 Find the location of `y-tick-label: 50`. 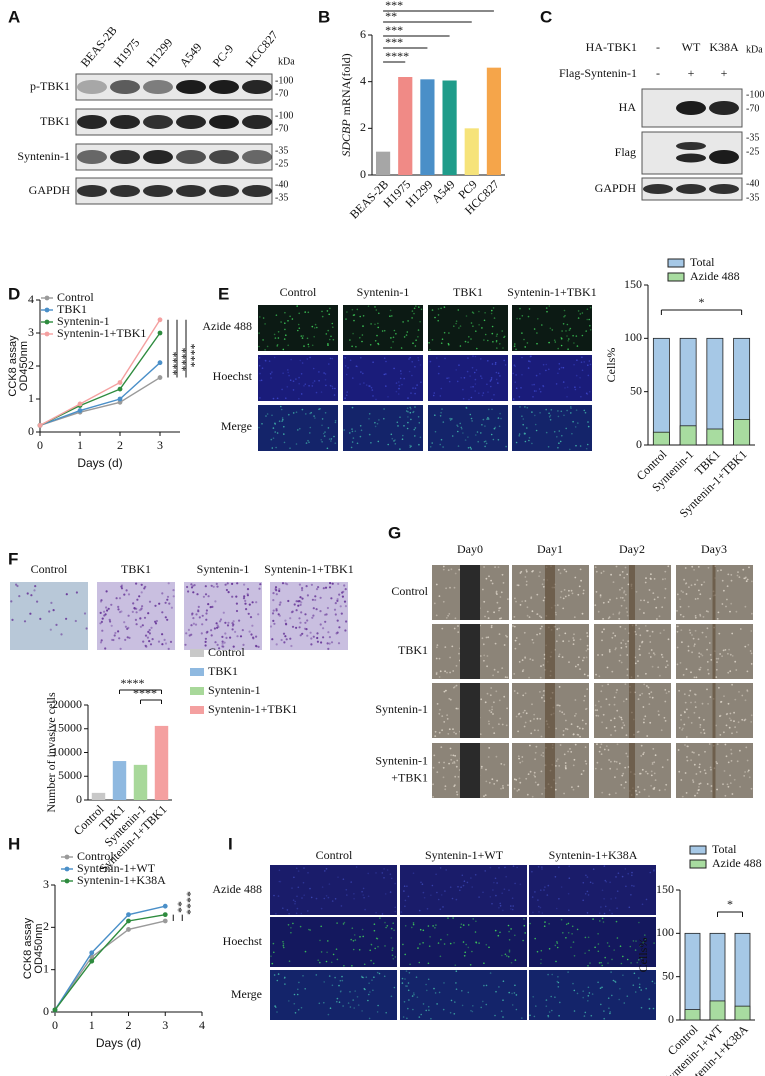

y-tick-label: 50 is located at coordinates (636, 390).